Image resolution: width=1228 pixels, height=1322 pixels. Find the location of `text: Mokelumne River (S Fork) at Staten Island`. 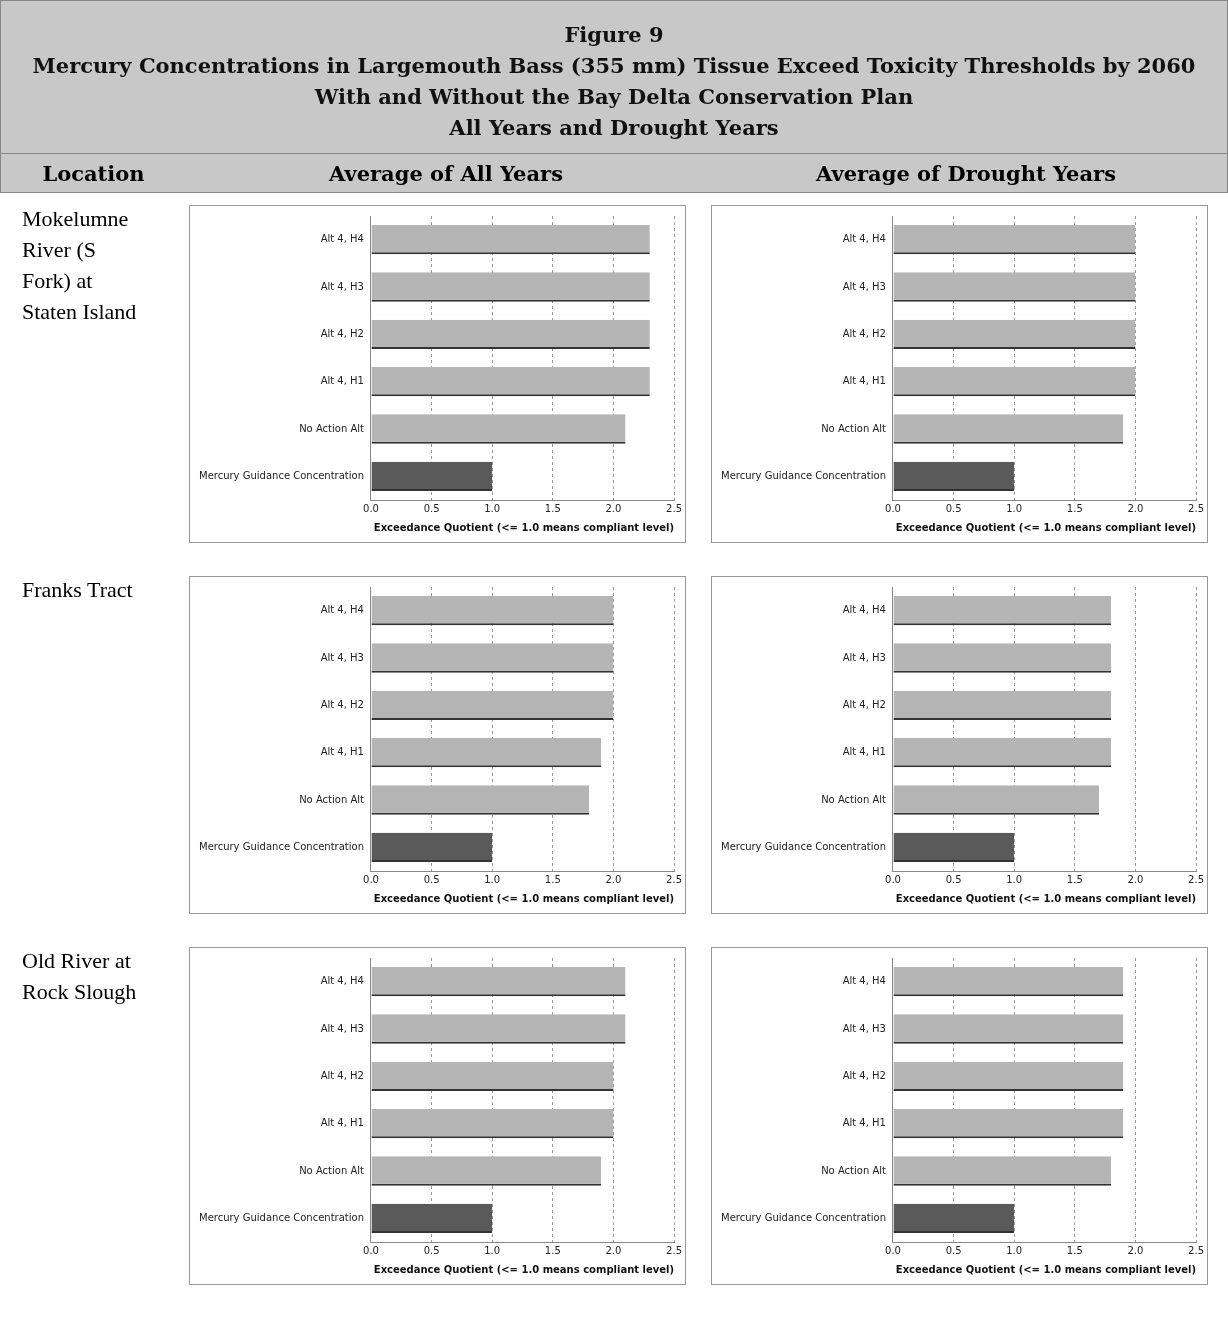

text: Mokelumne River (S Fork) at Staten Island is located at coordinates (80, 265).